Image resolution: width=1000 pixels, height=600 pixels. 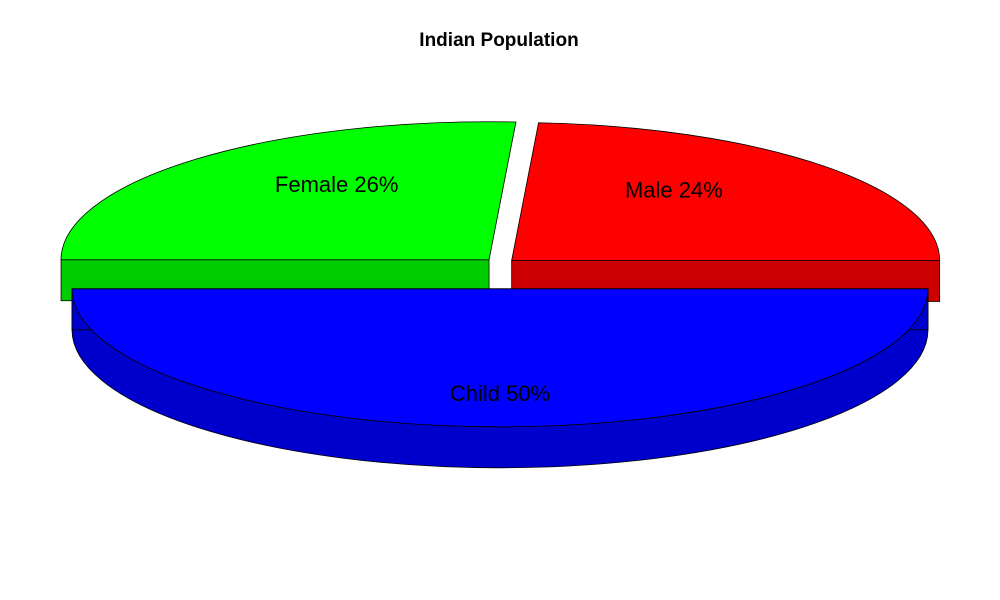 What do you see at coordinates (500, 393) in the screenshot?
I see `slice-label-child: Child 50%` at bounding box center [500, 393].